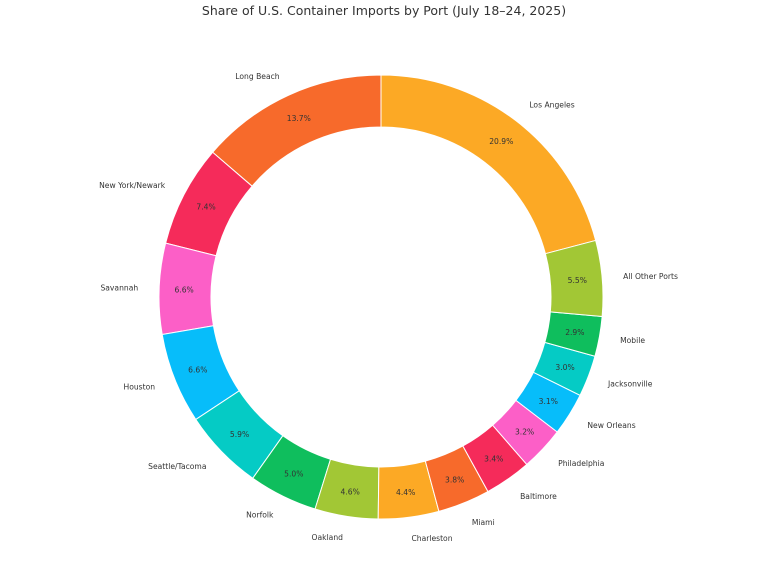 The height and width of the screenshot is (569, 768). Describe the element at coordinates (177, 466) in the screenshot. I see `label-seattle-tacoma: Seattle/Tacoma` at that location.